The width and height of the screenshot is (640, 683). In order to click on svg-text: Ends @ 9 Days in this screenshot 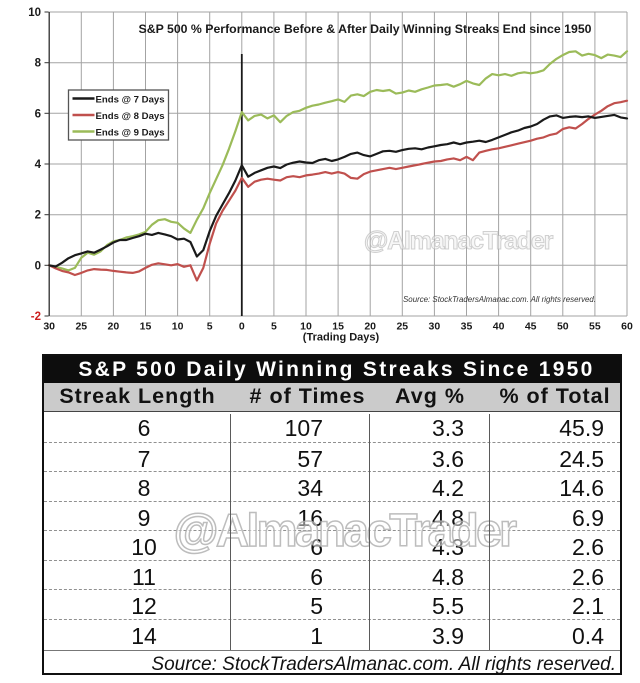, I will do `click(130, 133)`.